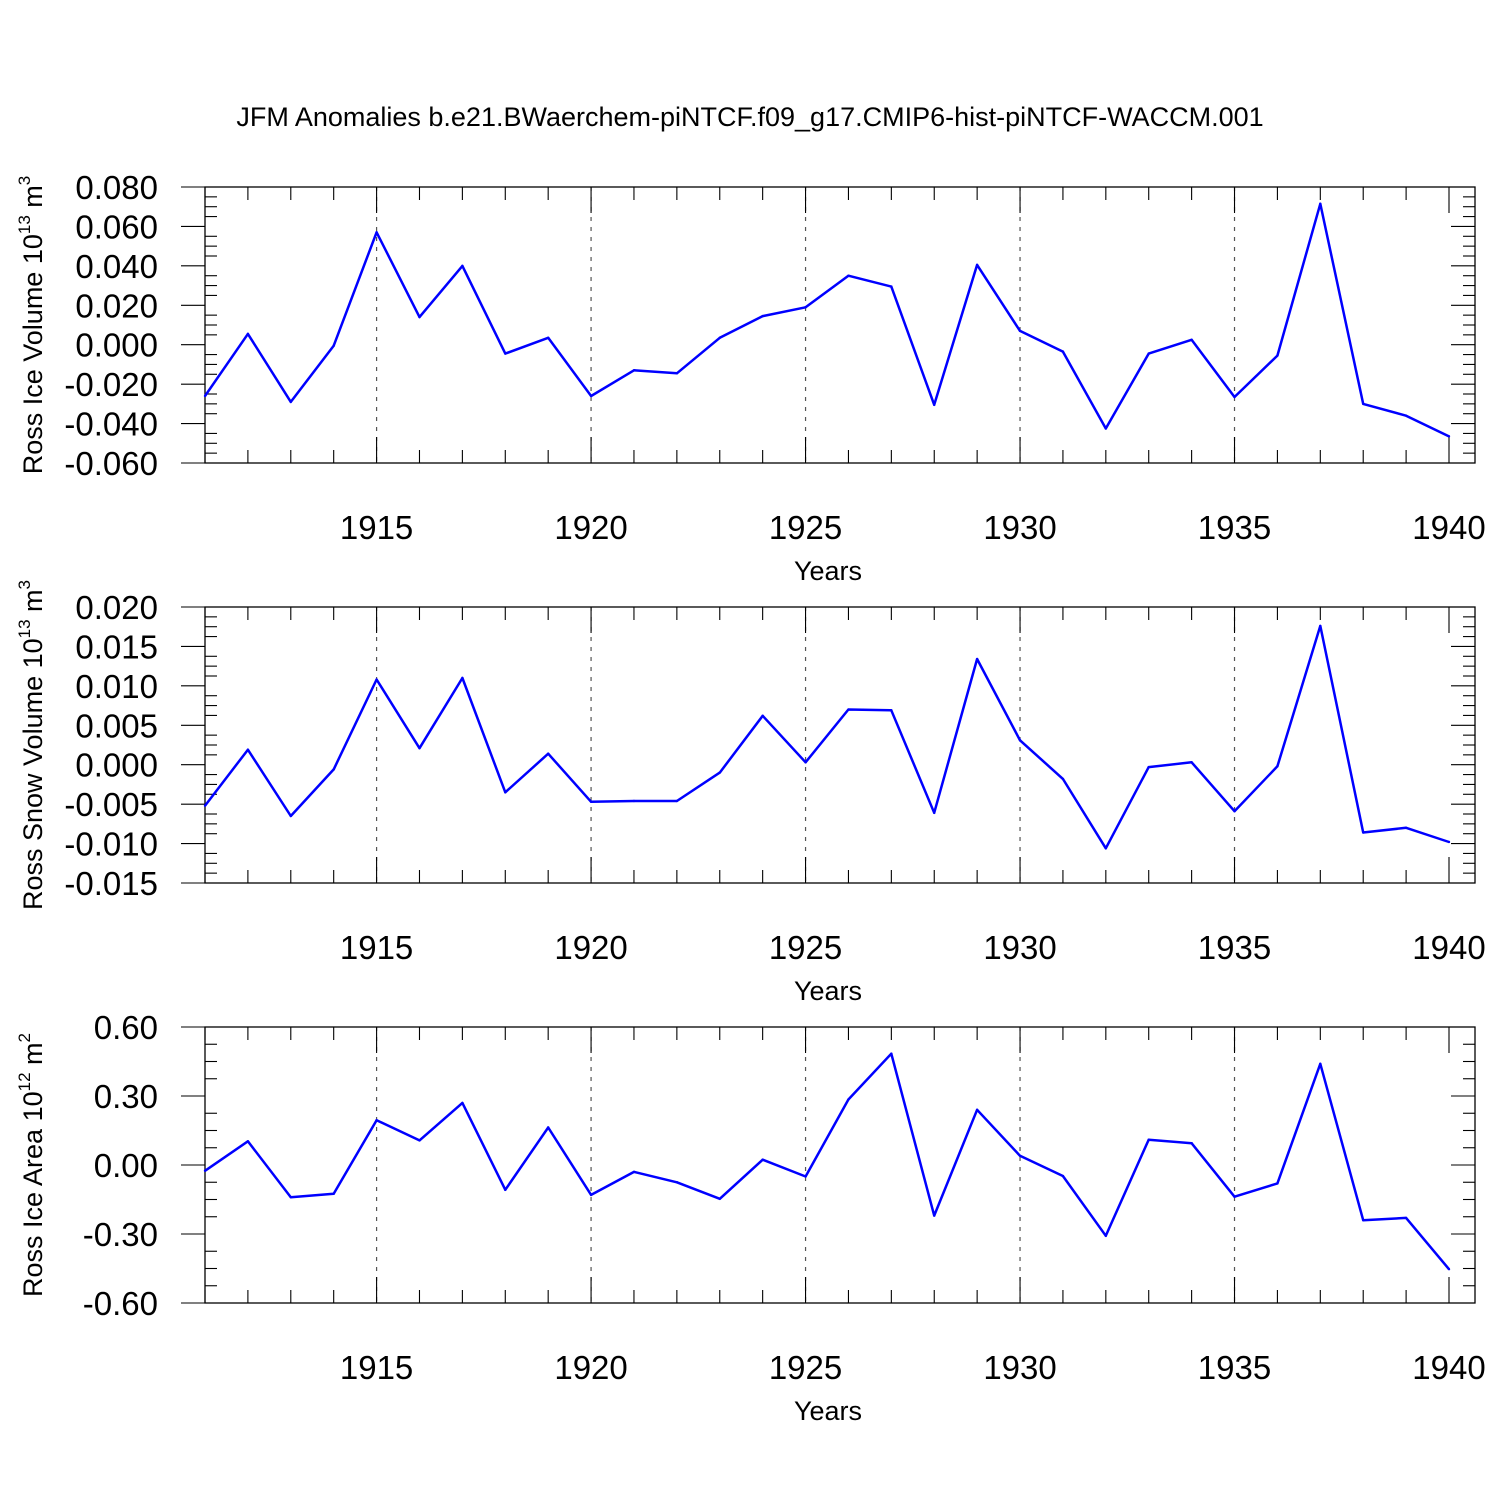 The height and width of the screenshot is (1500, 1500). What do you see at coordinates (126, 1096) in the screenshot?
I see `y-tick-label: 0.30` at bounding box center [126, 1096].